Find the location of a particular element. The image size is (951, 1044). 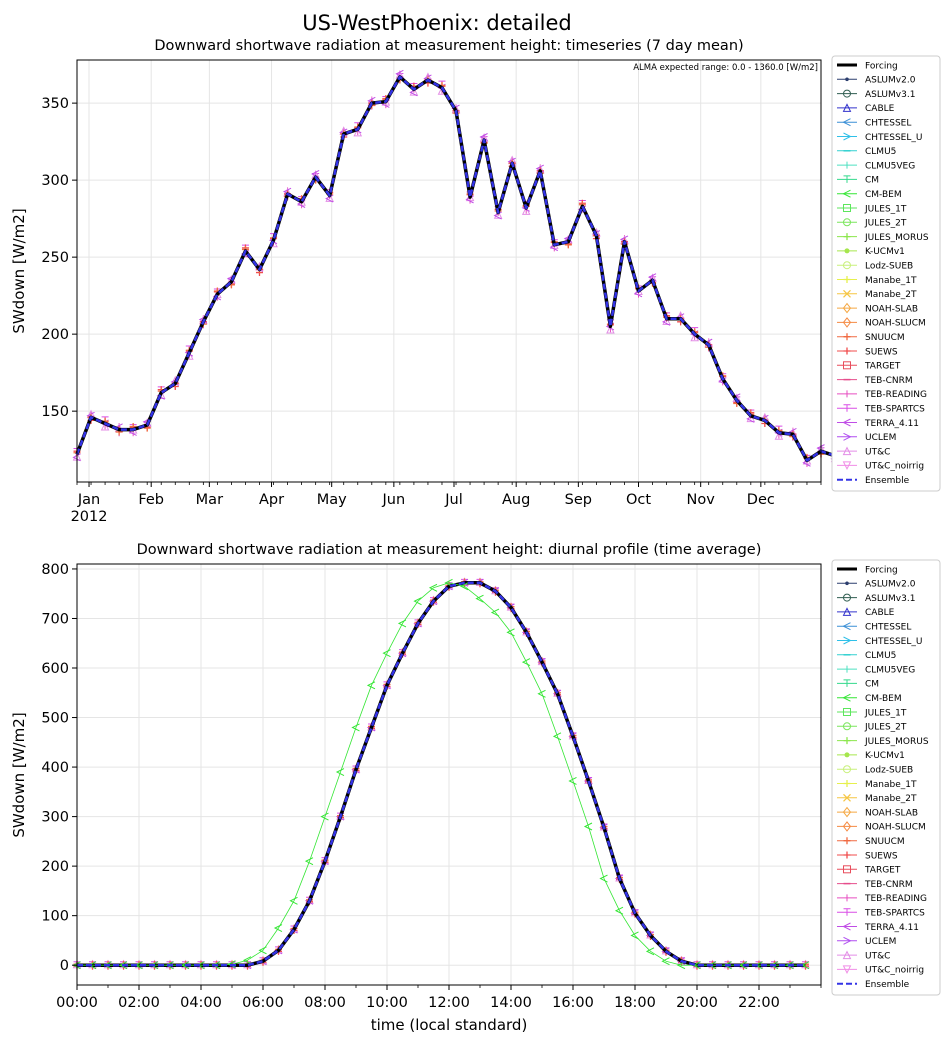

legend-label: ASLUMv3.1 is located at coordinates (890, 599).